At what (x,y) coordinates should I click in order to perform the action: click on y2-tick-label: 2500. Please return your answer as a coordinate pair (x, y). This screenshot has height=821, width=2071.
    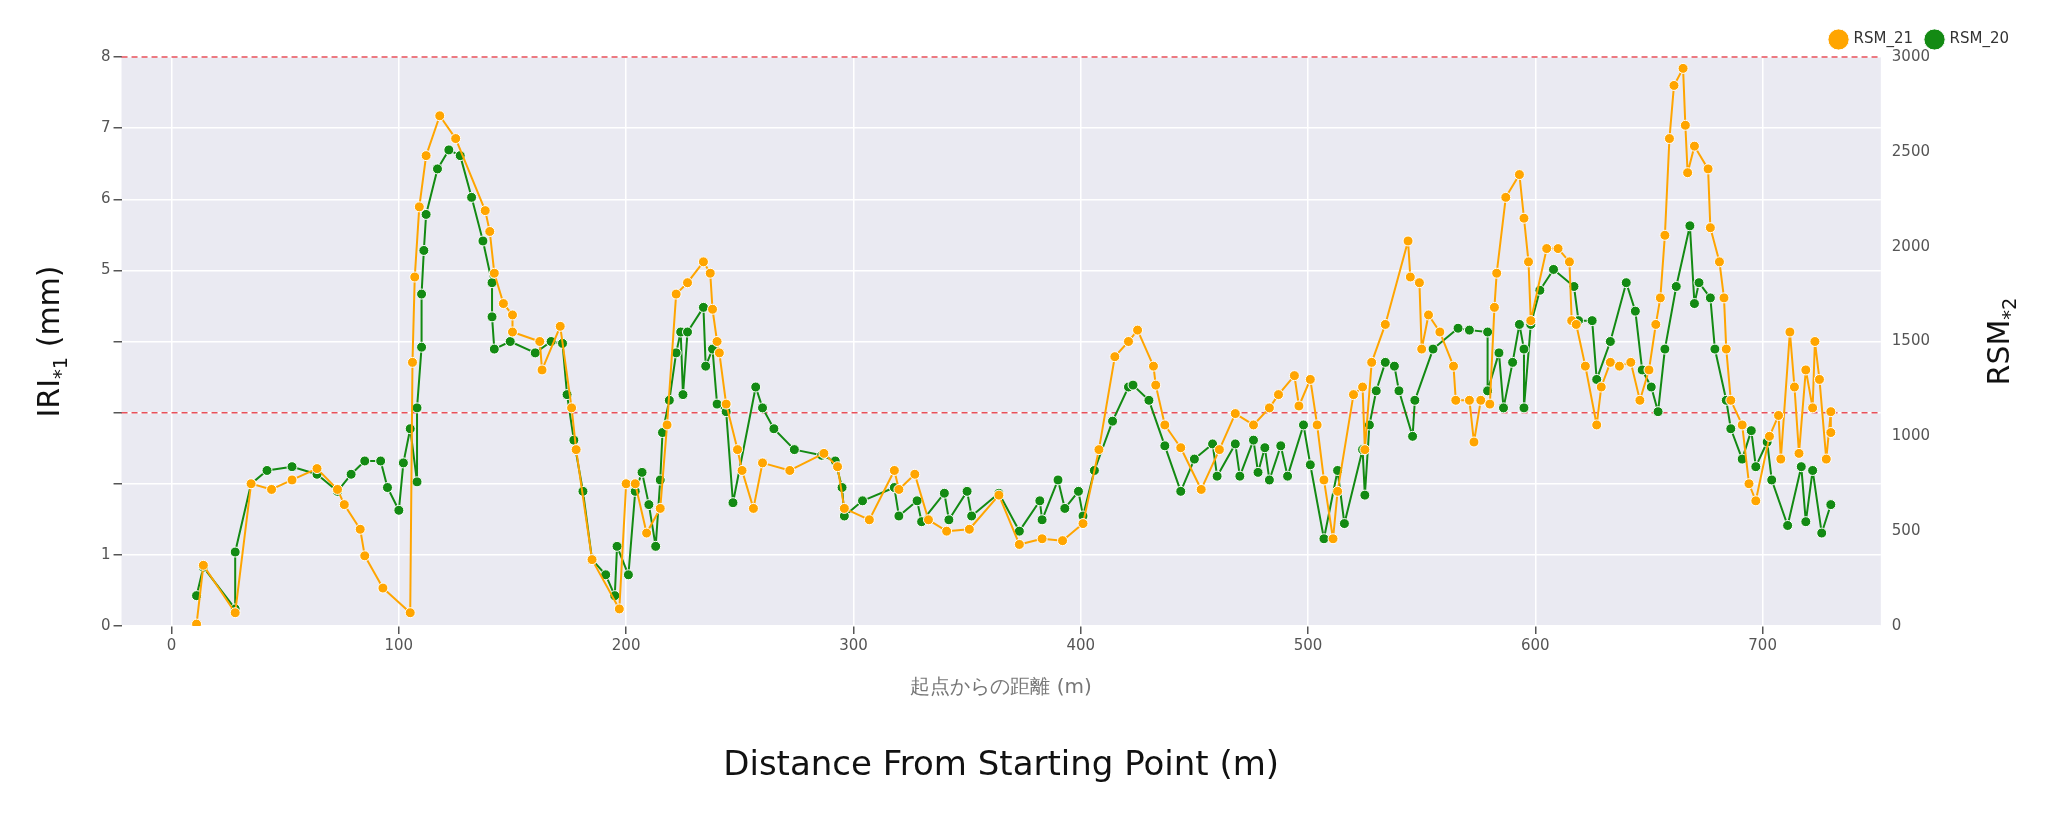
    Looking at the image, I should click on (1911, 150).